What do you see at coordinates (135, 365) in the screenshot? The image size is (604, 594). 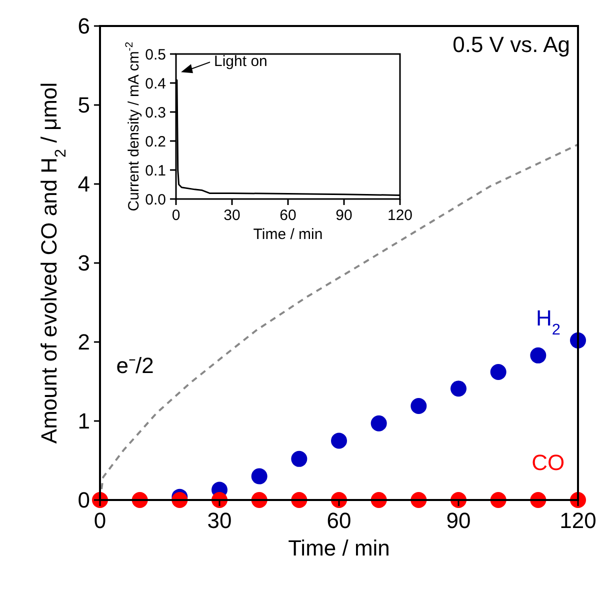 I see `series-label: e⁻/2` at bounding box center [135, 365].